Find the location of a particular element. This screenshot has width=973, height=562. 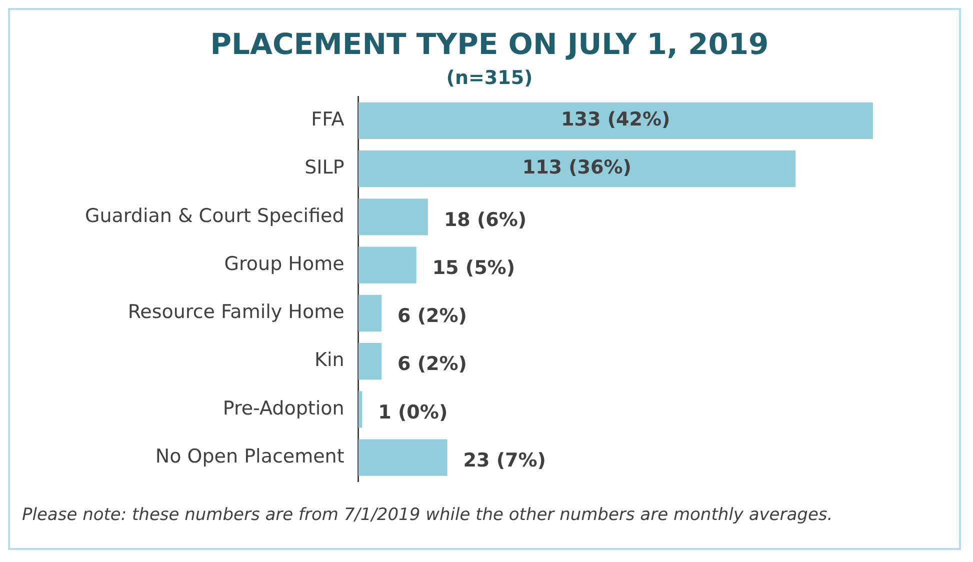

y-tick-label: FFA is located at coordinates (327, 119).